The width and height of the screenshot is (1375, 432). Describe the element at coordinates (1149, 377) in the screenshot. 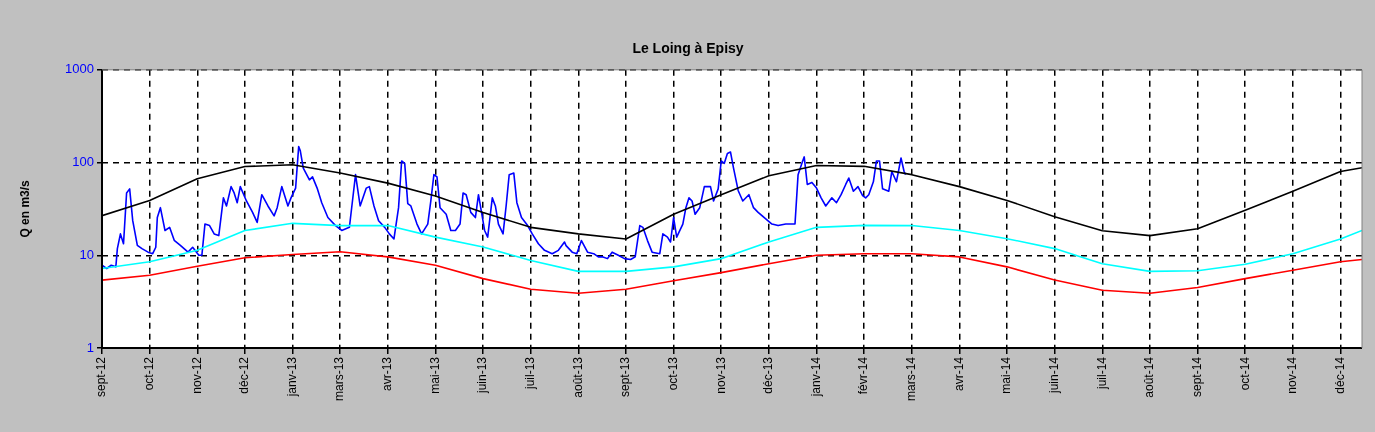

I see `x-tick-label: août-14` at that location.